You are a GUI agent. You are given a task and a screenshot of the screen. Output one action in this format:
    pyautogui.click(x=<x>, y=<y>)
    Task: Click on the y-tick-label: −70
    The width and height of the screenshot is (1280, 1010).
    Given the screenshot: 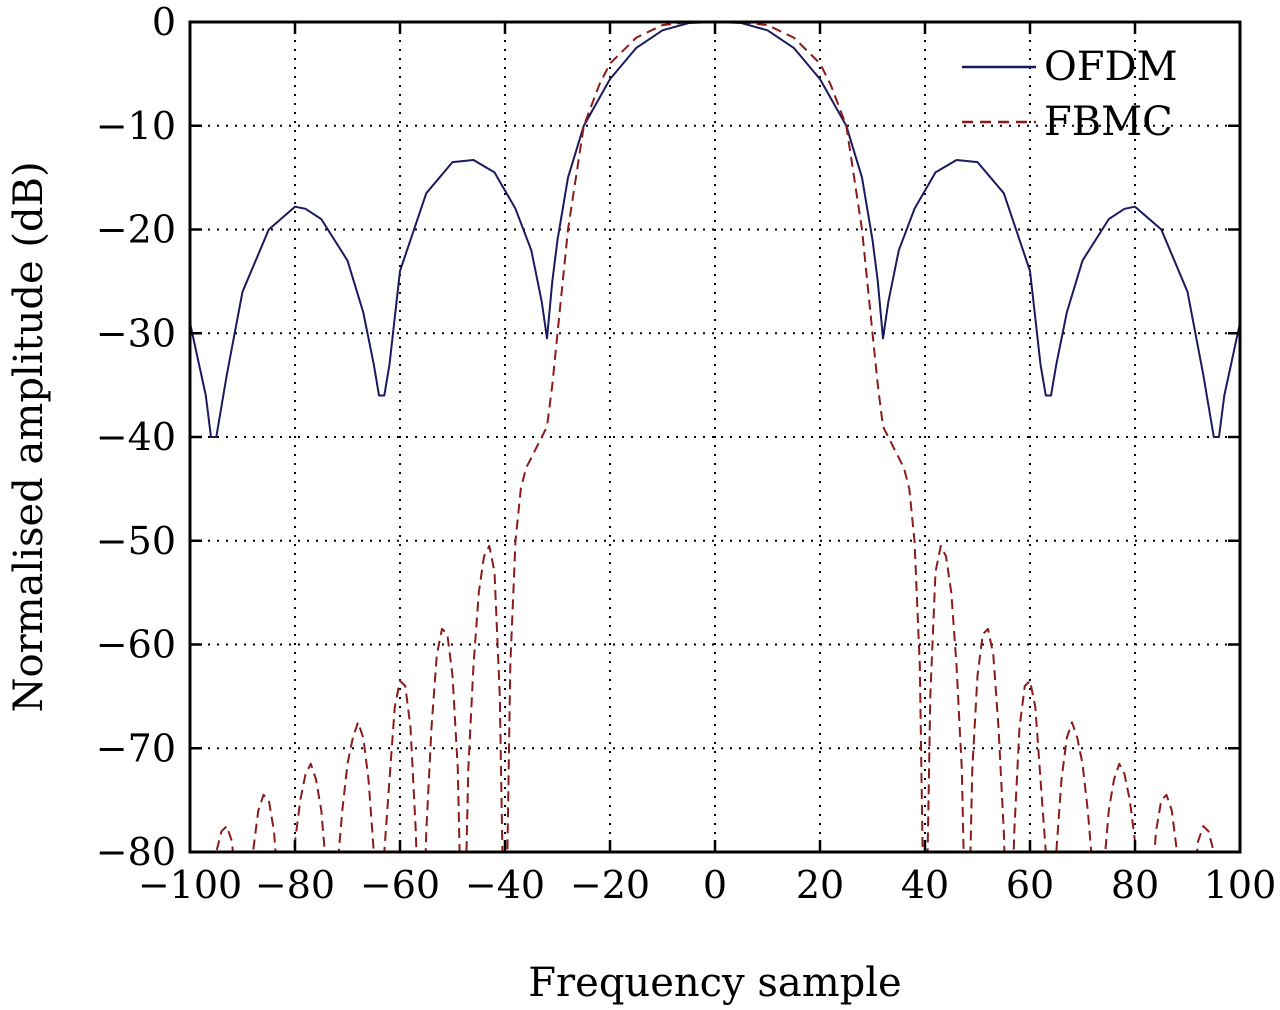 What is the action you would take?
    pyautogui.click(x=136, y=748)
    